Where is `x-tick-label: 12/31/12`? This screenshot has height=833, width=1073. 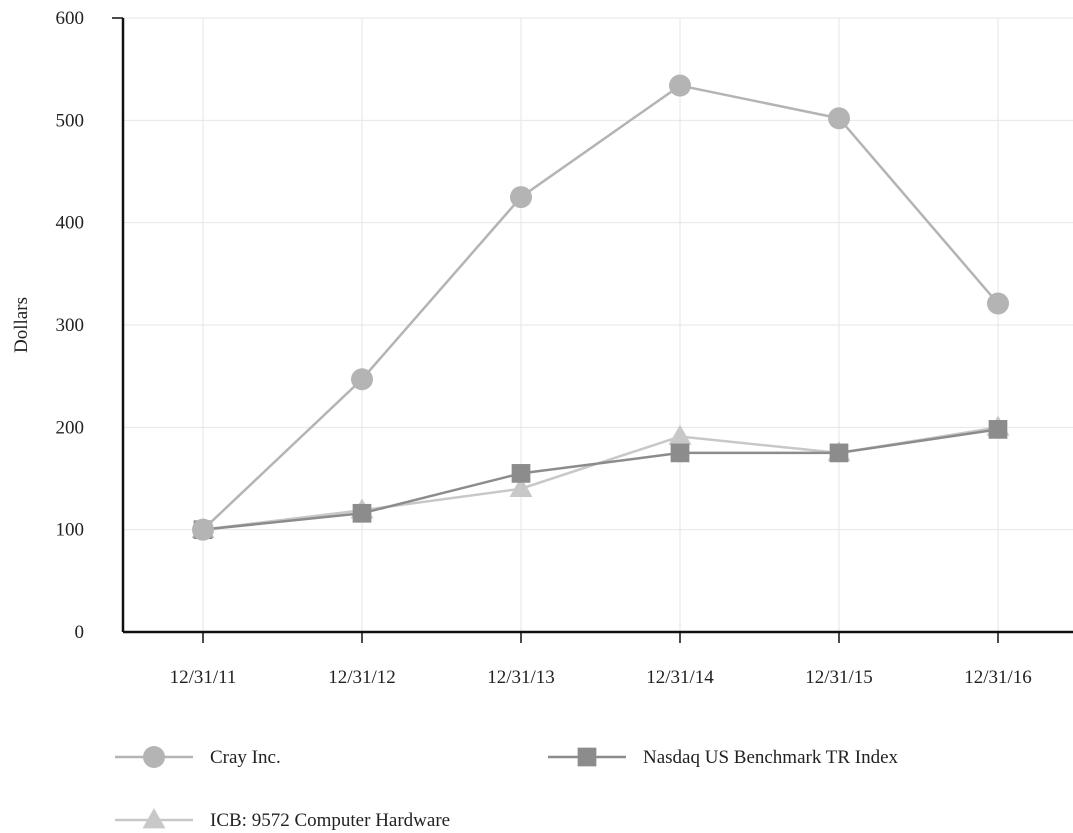
x-tick-label: 12/31/12 is located at coordinates (362, 677).